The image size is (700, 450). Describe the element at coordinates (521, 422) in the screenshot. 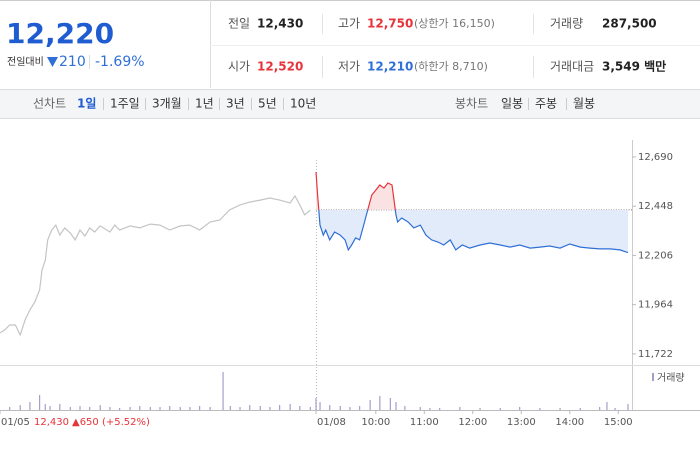

I see `x-tick-label: 13:00` at that location.